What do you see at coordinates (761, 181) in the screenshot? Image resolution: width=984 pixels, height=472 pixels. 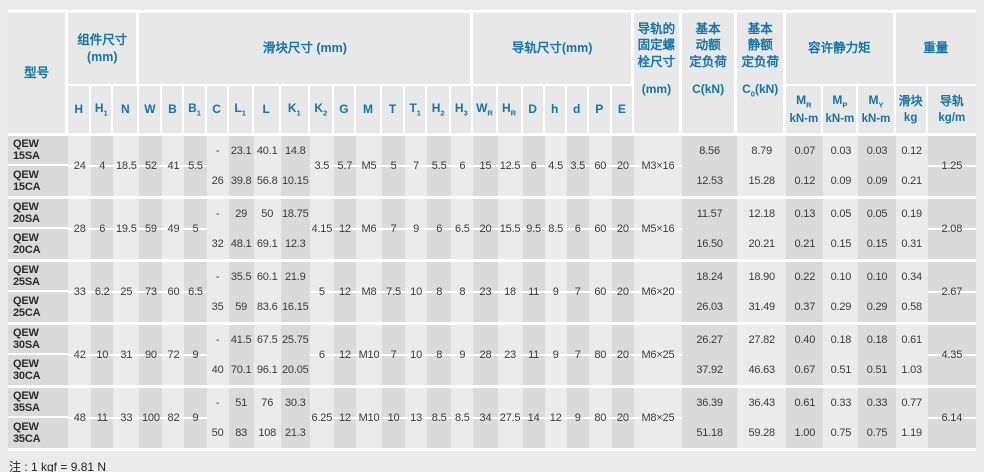 I see `cell-C0_kN: 15.28` at bounding box center [761, 181].